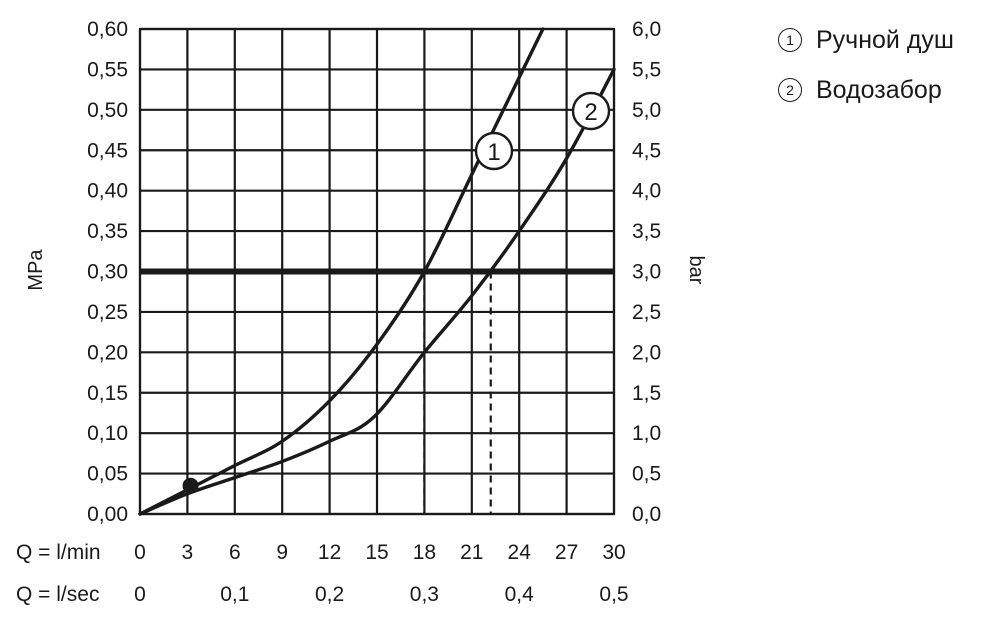  What do you see at coordinates (520, 552) in the screenshot?
I see `x-tick-row1: 24` at bounding box center [520, 552].